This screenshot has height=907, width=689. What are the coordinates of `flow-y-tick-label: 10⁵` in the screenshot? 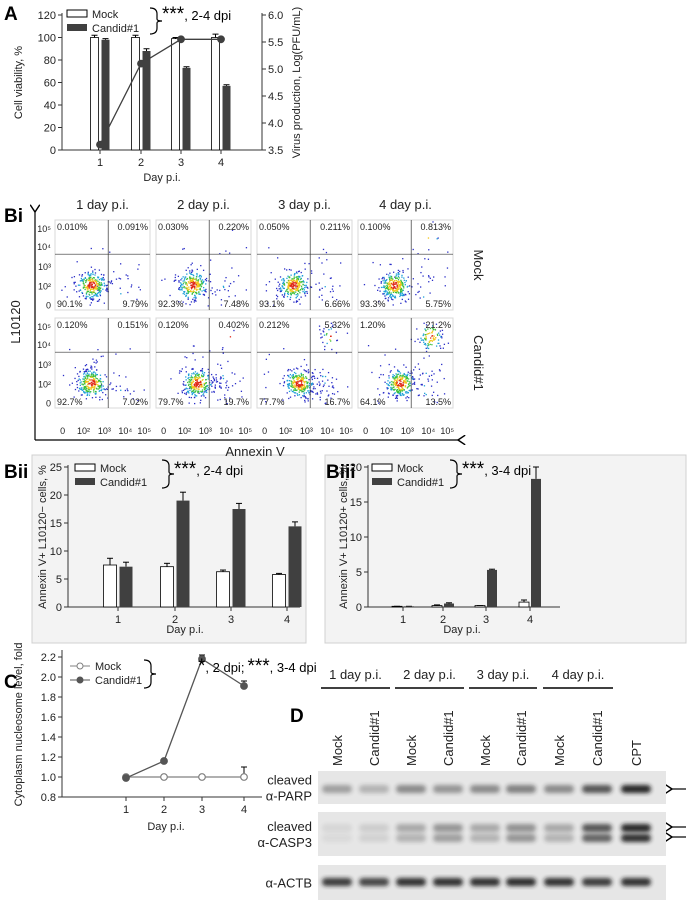 It's located at (44, 229).